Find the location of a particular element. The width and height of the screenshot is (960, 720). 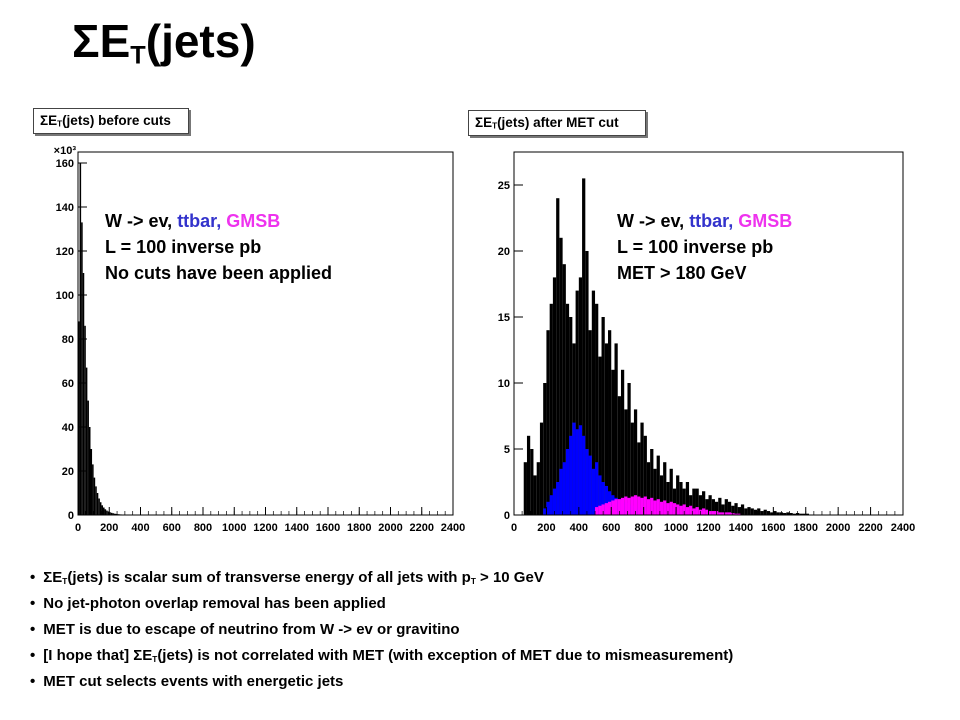

x-tick-label: 1600 is located at coordinates (773, 528).